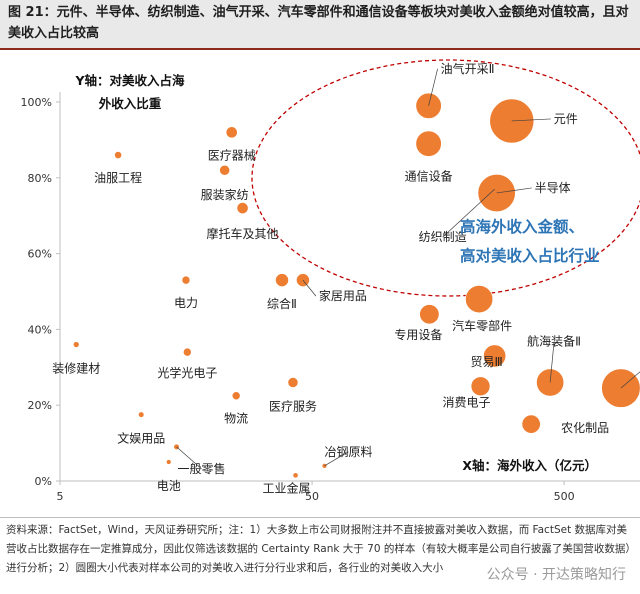 This screenshot has width=640, height=594. Describe the element at coordinates (130, 103) in the screenshot. I see `y-axis-title-line-2: 外收入比重` at that location.